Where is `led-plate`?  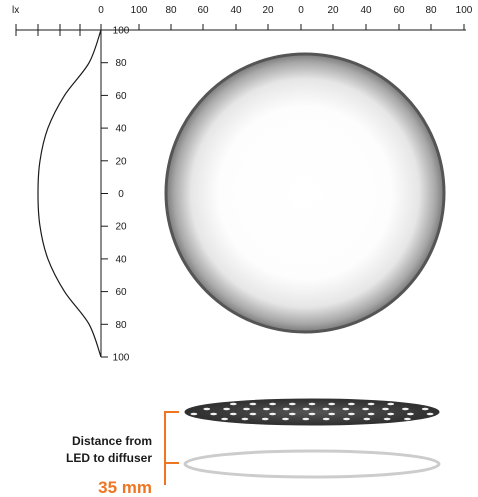 led-plate is located at coordinates (312, 412).